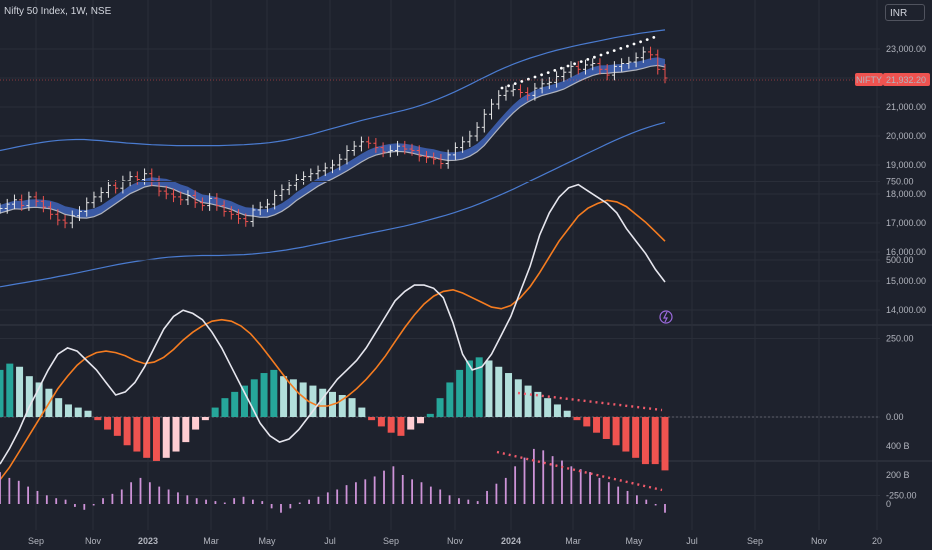  Describe the element at coordinates (906, 223) in the screenshot. I see `price-axis-label: 17,000.00` at that location.